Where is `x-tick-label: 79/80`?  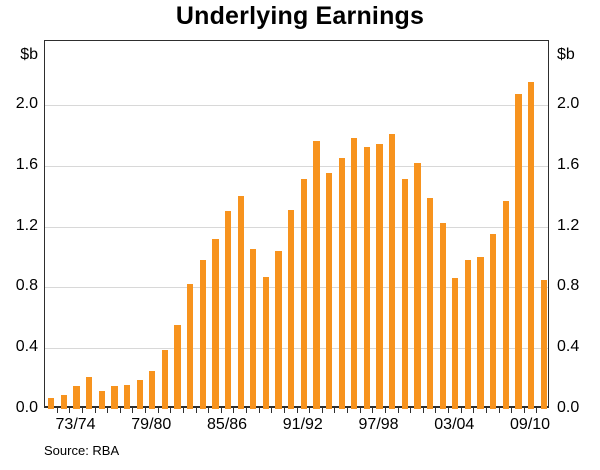
x-tick-label: 79/80 is located at coordinates (151, 424).